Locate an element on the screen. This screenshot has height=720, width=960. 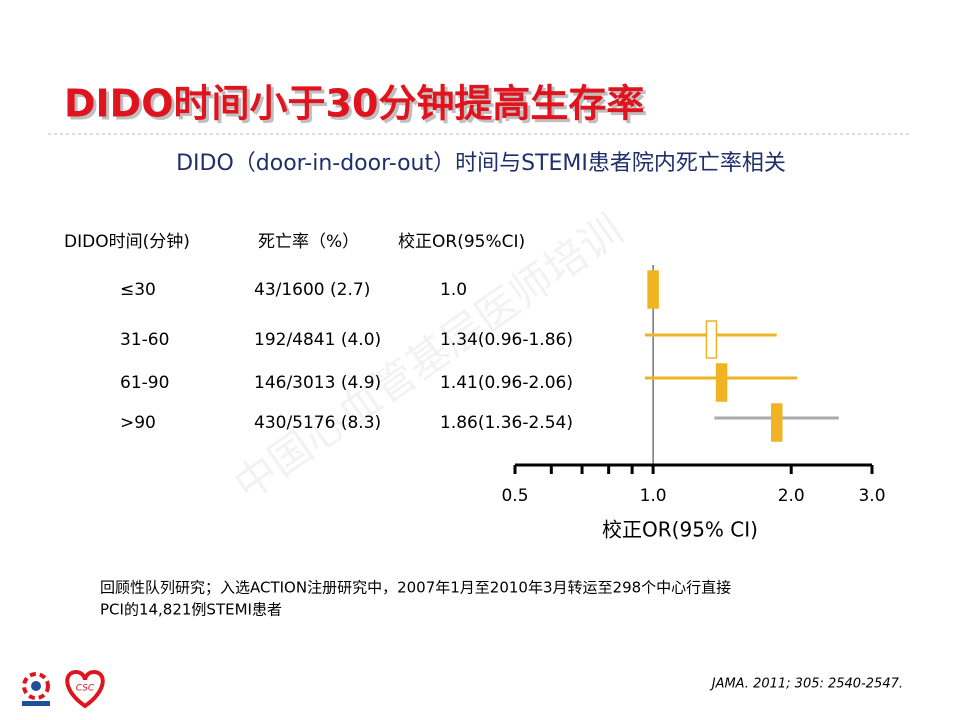
row-label: ≤30 is located at coordinates (138, 290).